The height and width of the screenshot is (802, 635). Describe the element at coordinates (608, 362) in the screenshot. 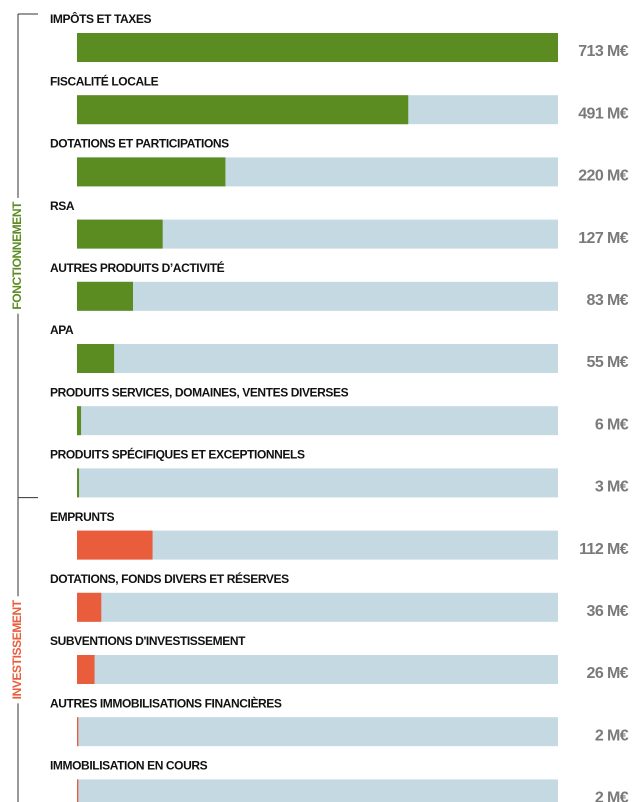

I see `value-label: 55 M€` at that location.